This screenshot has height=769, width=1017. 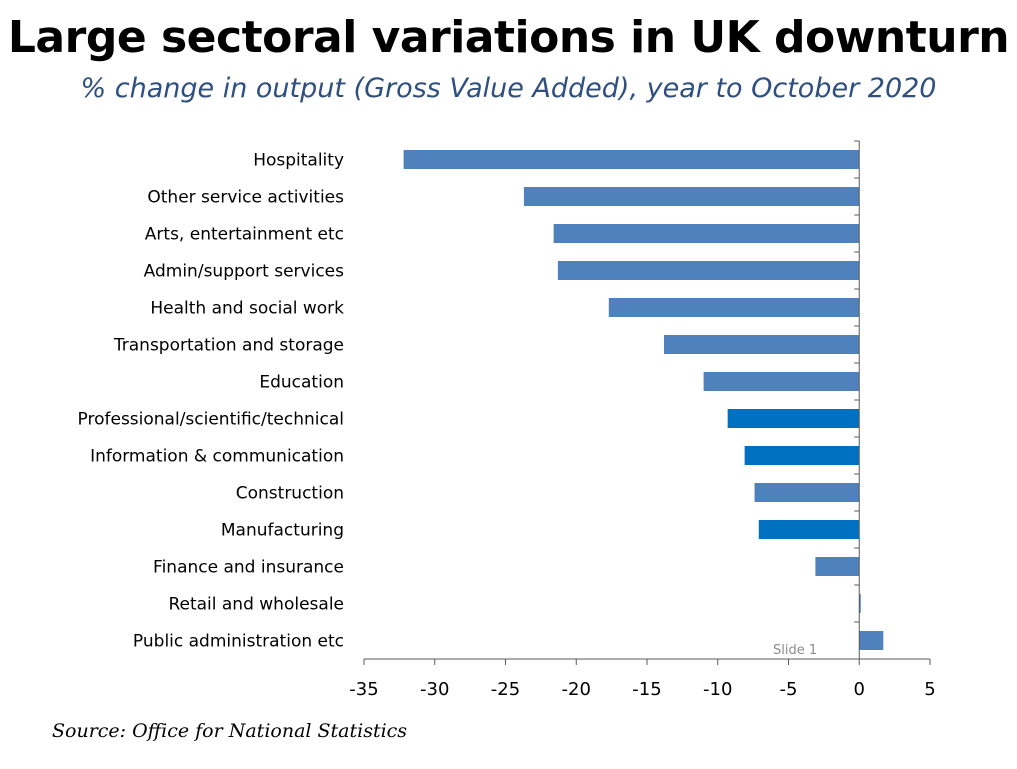 What do you see at coordinates (505, 689) in the screenshot?
I see `x-tick-label: -25` at bounding box center [505, 689].